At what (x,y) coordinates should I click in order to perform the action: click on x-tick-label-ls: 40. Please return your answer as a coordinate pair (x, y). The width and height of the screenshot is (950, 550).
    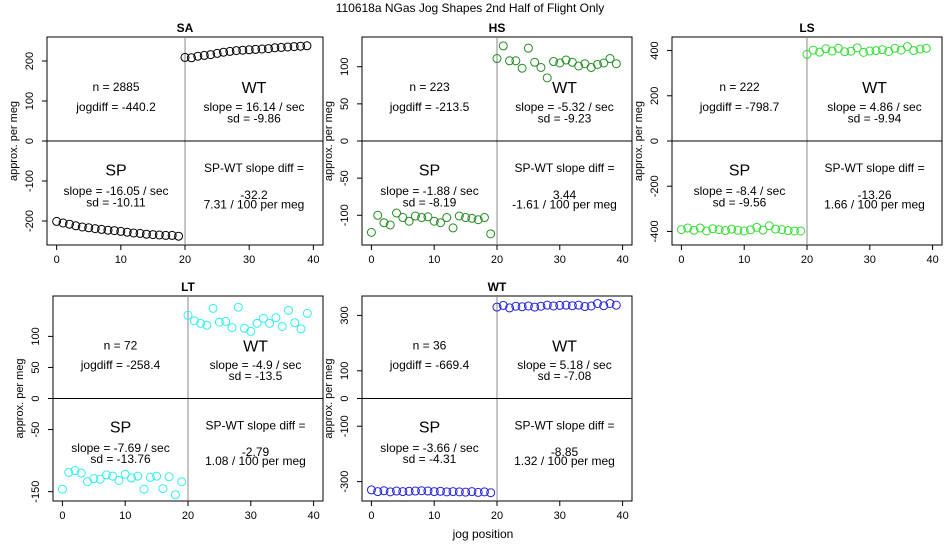
    Looking at the image, I should click on (932, 260).